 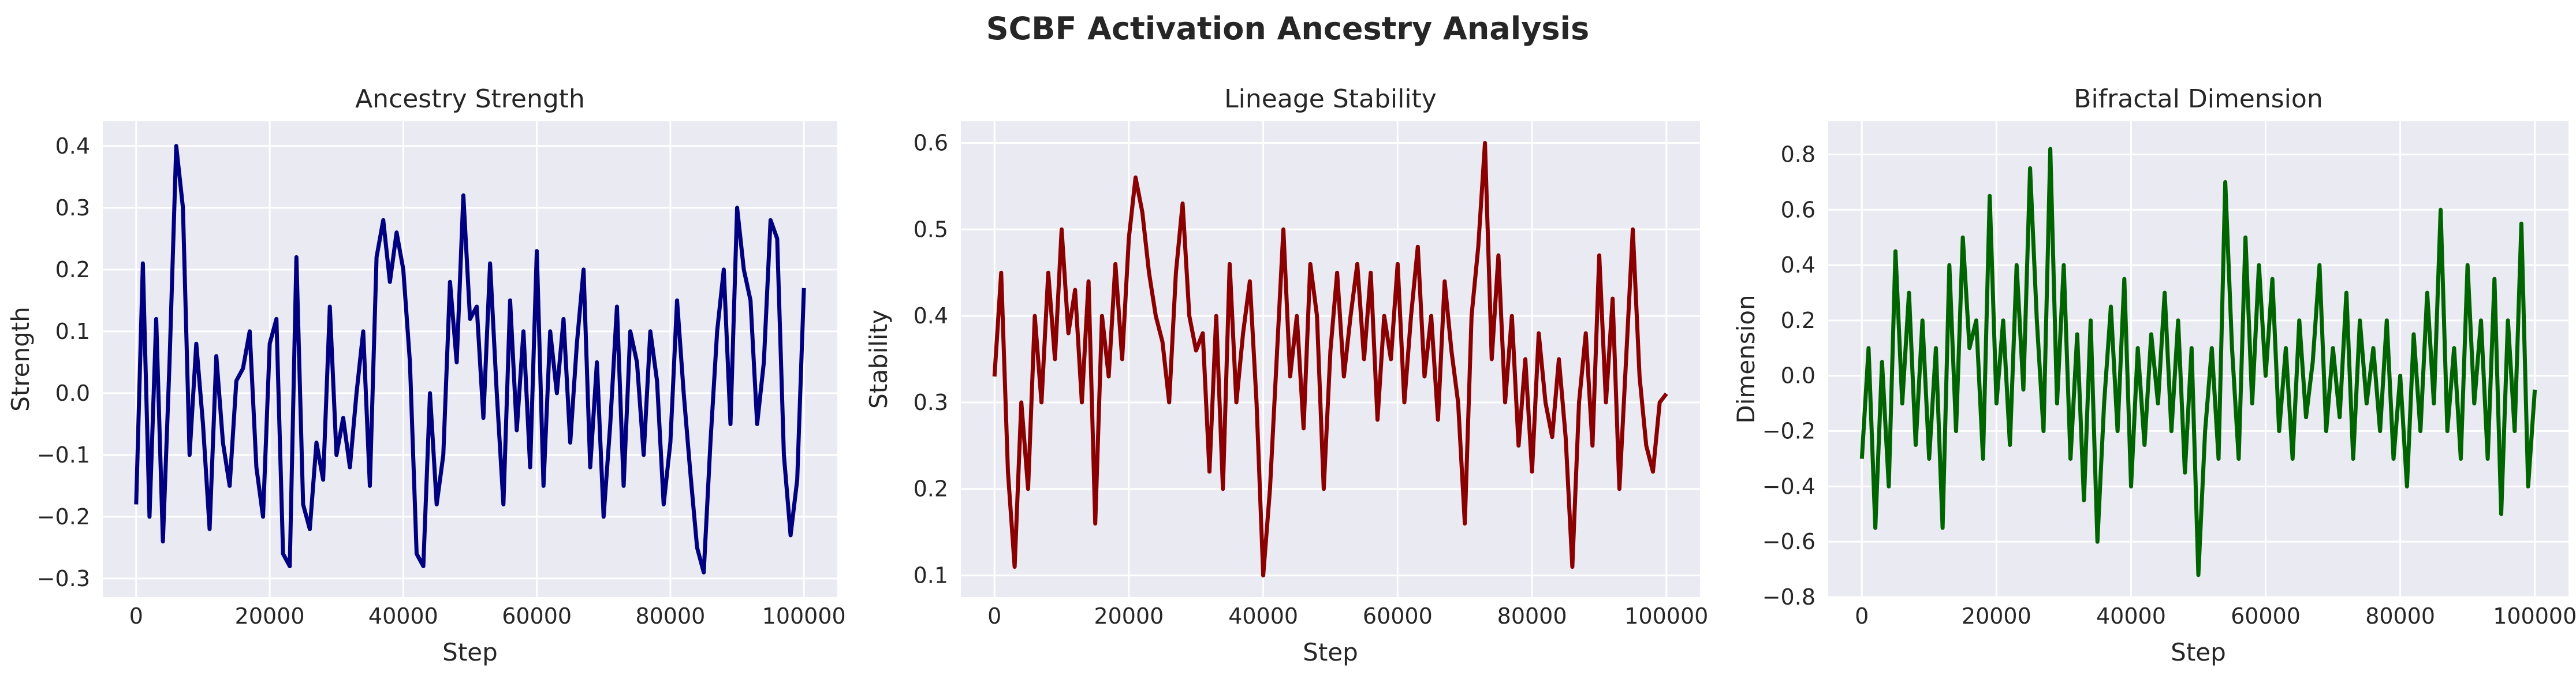 What do you see at coordinates (1788, 486) in the screenshot?
I see `y-tick-label: −0.4` at bounding box center [1788, 486].